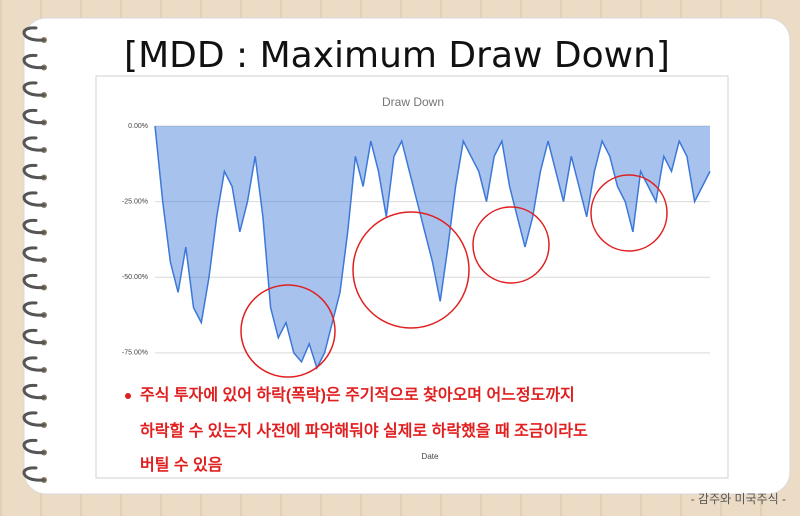  What do you see at coordinates (135, 353) in the screenshot?
I see `y-tick-label: -75.00%` at bounding box center [135, 353].